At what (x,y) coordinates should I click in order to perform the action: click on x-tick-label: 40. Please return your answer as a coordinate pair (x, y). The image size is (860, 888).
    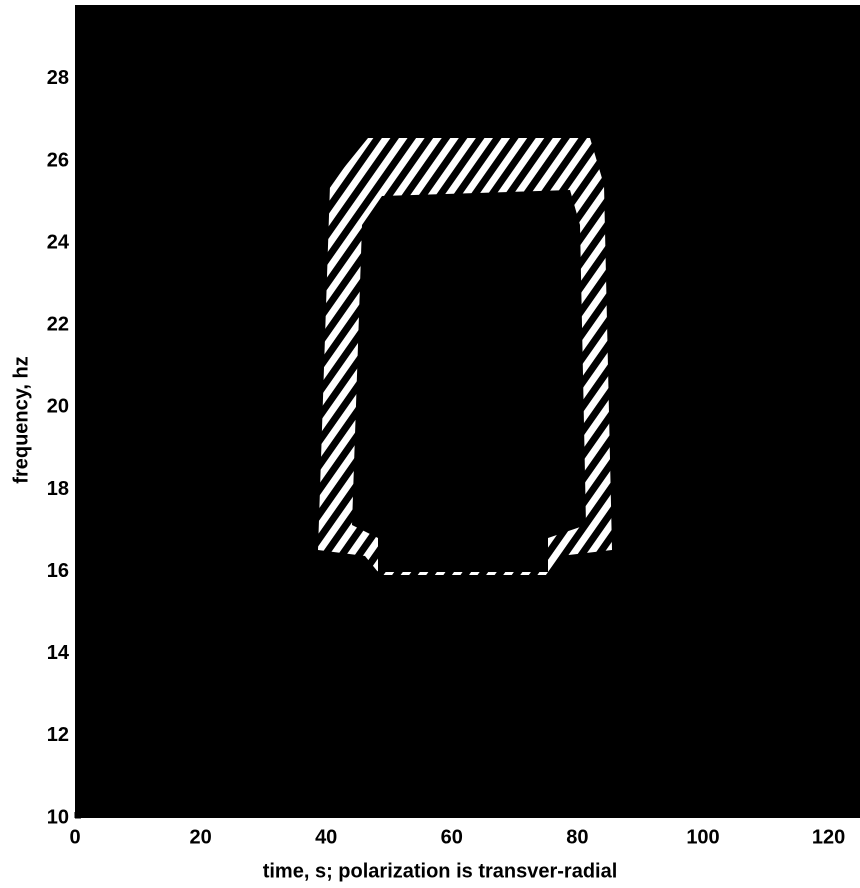
    Looking at the image, I should click on (326, 837).